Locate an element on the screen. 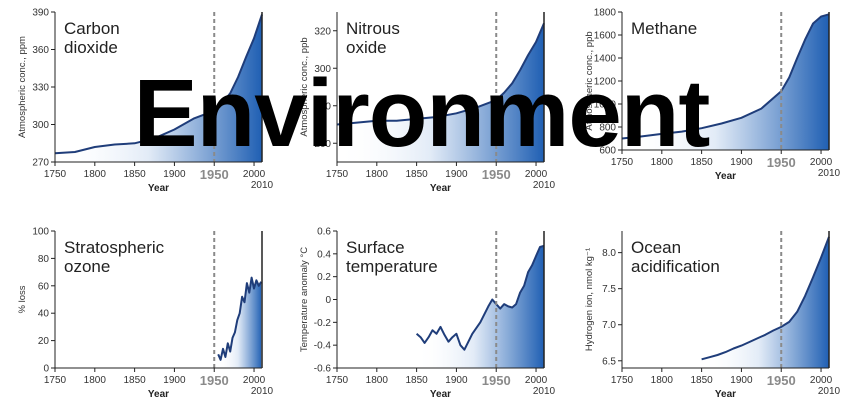 This screenshot has width=843, height=406. y-tick-label: -0.2 is located at coordinates (323, 323).